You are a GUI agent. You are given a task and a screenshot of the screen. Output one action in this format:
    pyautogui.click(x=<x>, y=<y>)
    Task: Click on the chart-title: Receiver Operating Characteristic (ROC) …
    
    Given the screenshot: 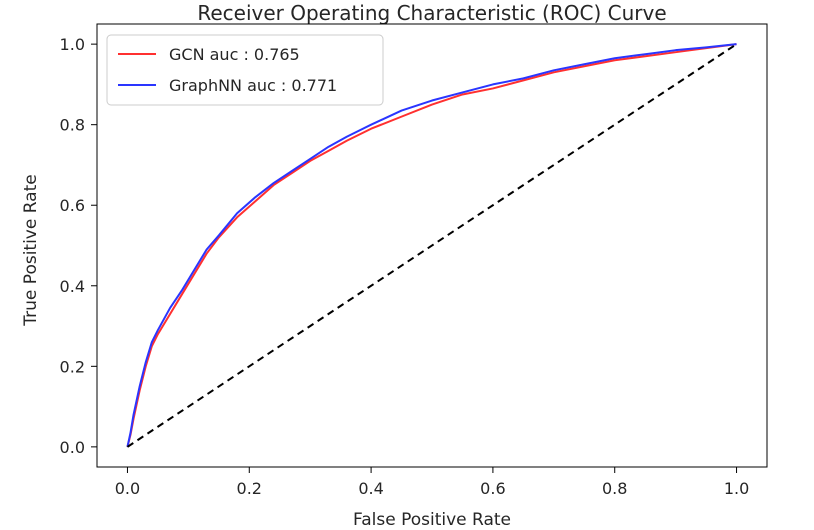 What is the action you would take?
    pyautogui.click(x=431, y=13)
    